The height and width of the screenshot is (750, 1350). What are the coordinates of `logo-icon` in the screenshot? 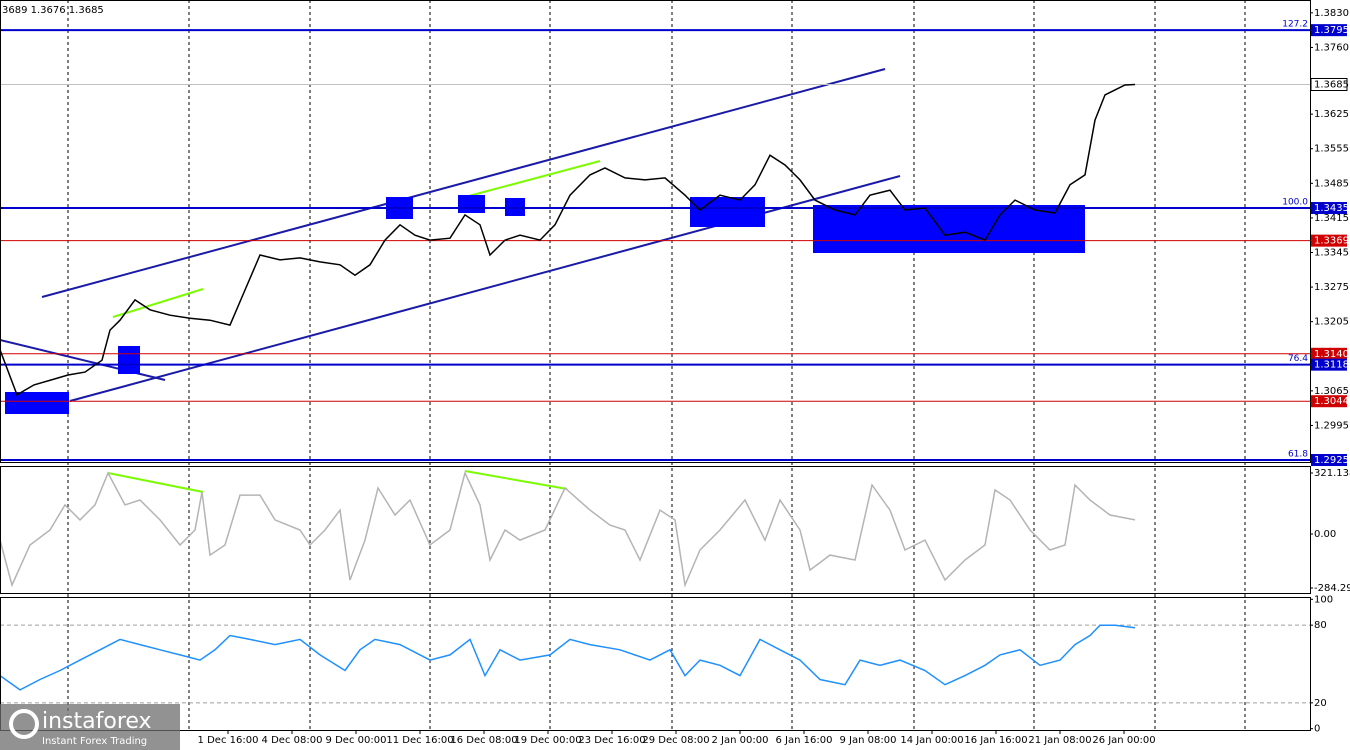 It's located at (24, 724).